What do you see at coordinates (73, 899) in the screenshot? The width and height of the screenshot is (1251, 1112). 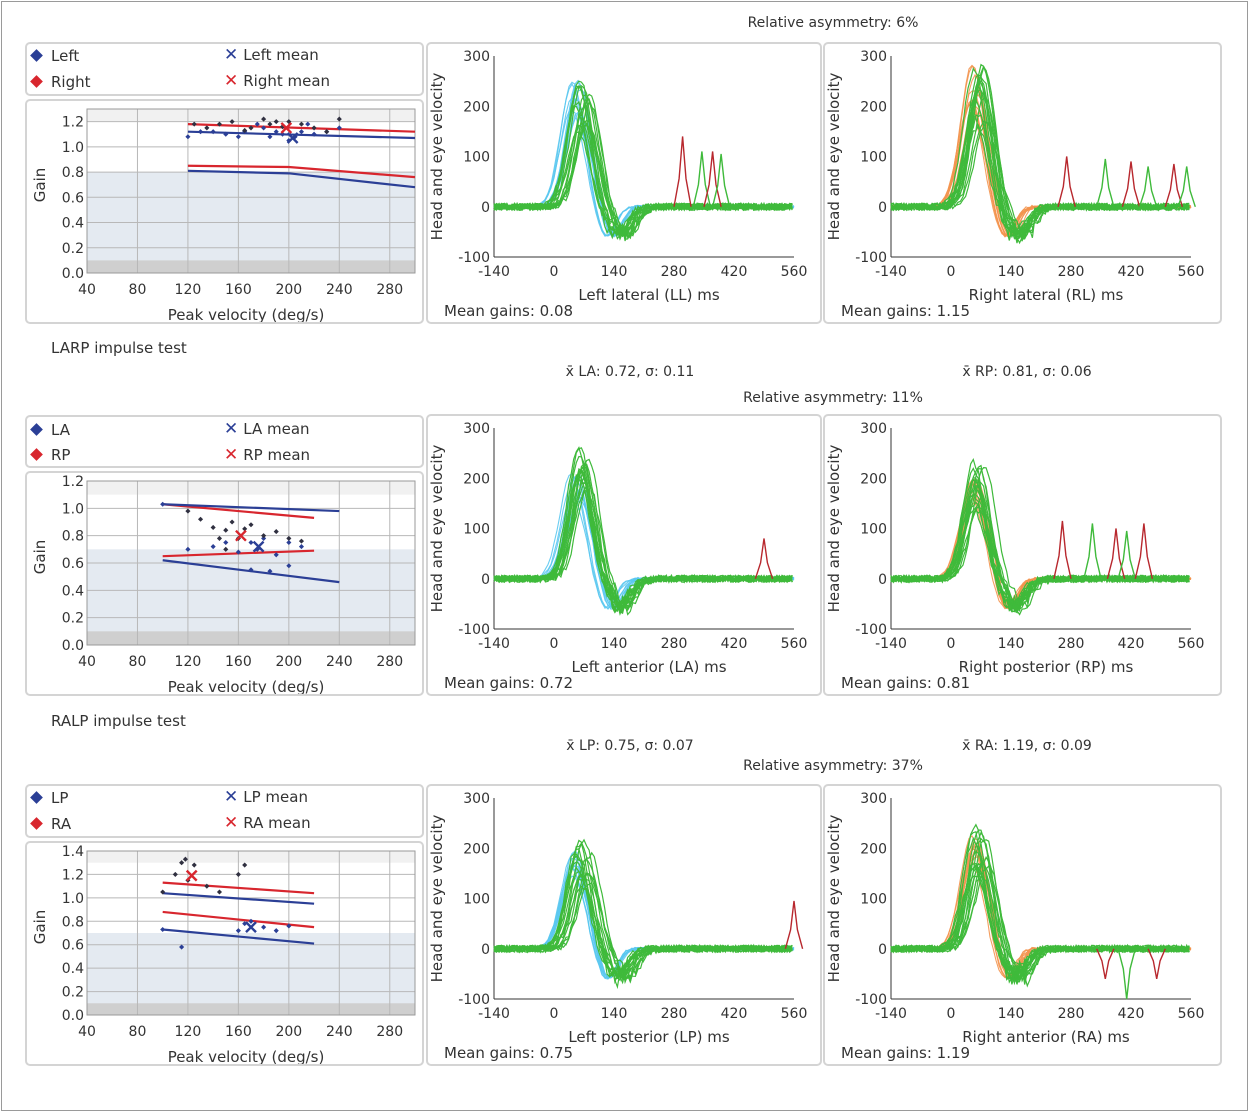 I see `y-tick-label: 1.0` at bounding box center [73, 899].